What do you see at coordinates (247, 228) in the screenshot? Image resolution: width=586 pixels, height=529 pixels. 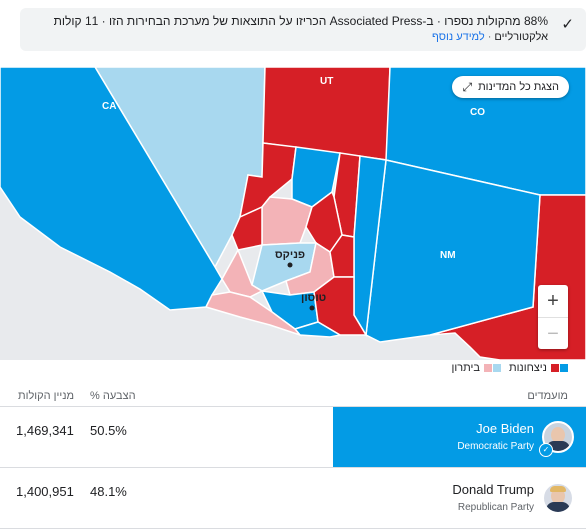 I see `county-la-paz` at bounding box center [247, 228].